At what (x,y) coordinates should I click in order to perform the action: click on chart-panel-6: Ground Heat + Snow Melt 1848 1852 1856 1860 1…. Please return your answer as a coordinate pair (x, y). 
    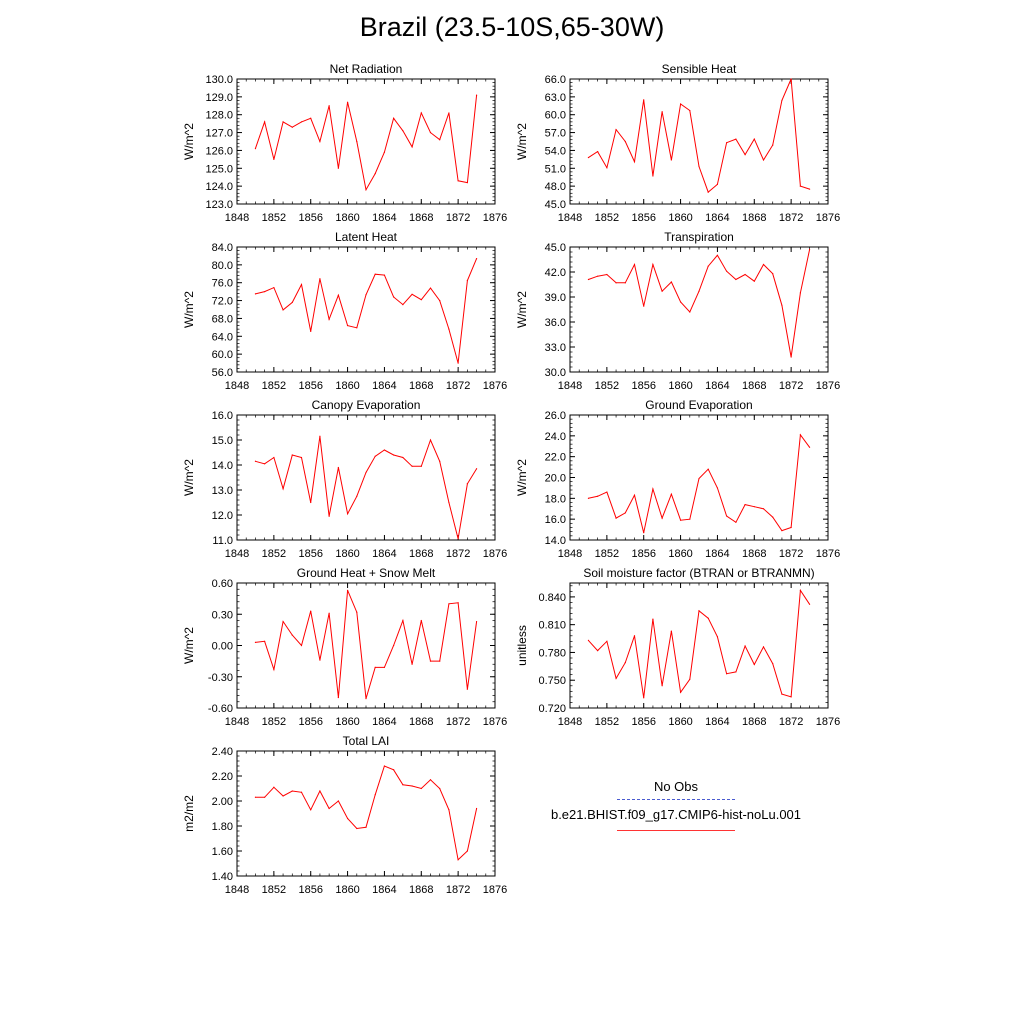
    Looking at the image, I should click on (344, 647).